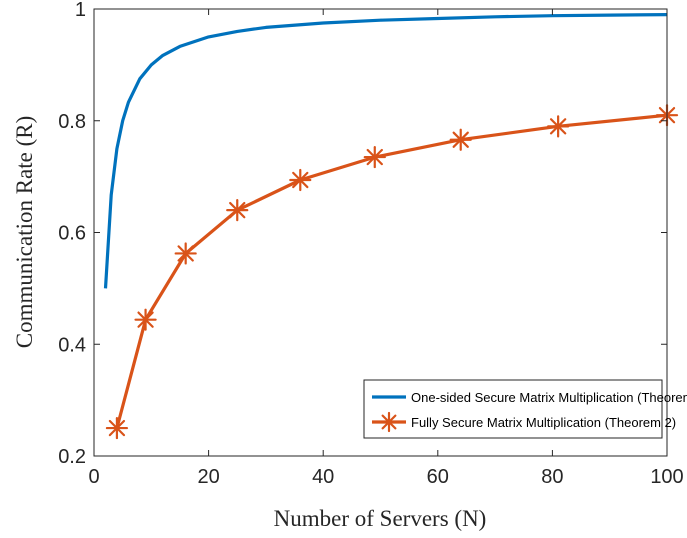  What do you see at coordinates (380, 518) in the screenshot?
I see `x-axis-title: Number of Servers (N)` at bounding box center [380, 518].